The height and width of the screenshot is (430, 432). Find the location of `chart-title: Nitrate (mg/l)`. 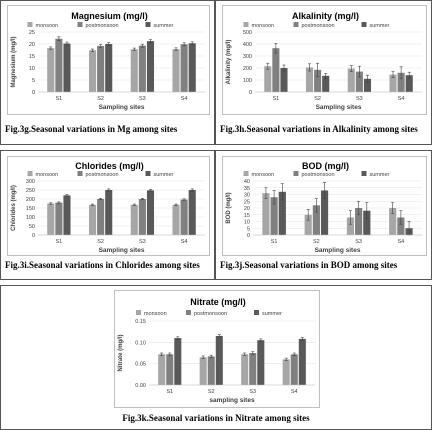

chart-title: Nitrate (mg/l) is located at coordinates (218, 302).